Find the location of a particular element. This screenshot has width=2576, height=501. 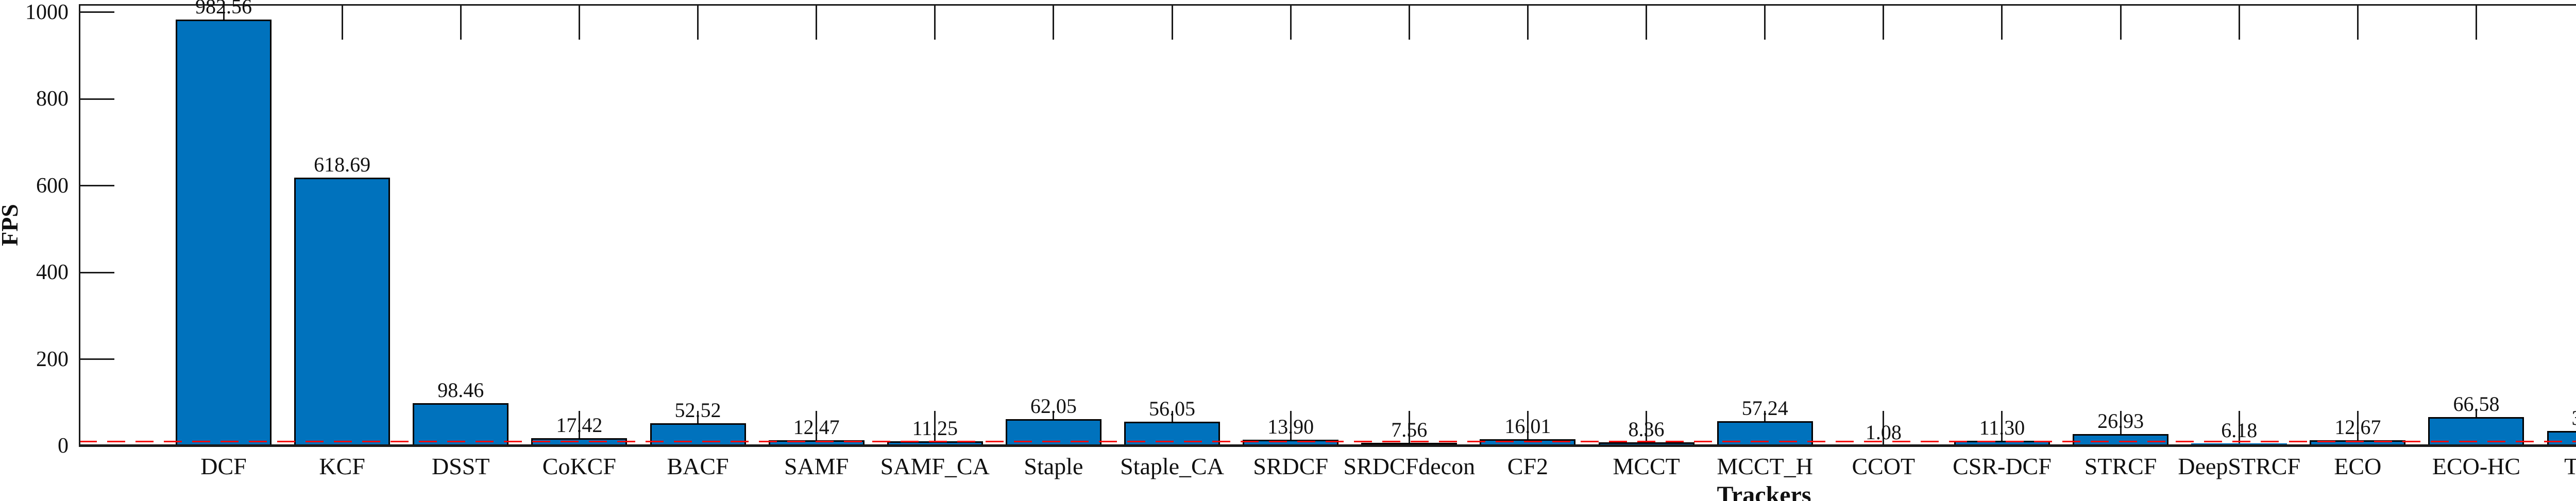

bar-value-label: 34.04 is located at coordinates (2541, 418).